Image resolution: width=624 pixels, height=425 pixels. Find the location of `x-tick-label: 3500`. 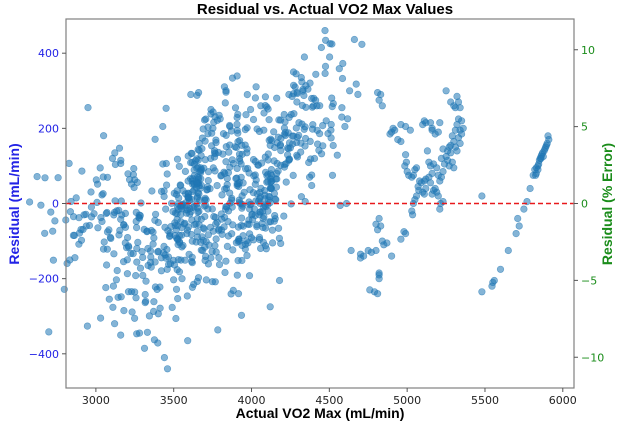

x-tick-label: 3500 is located at coordinates (174, 400).